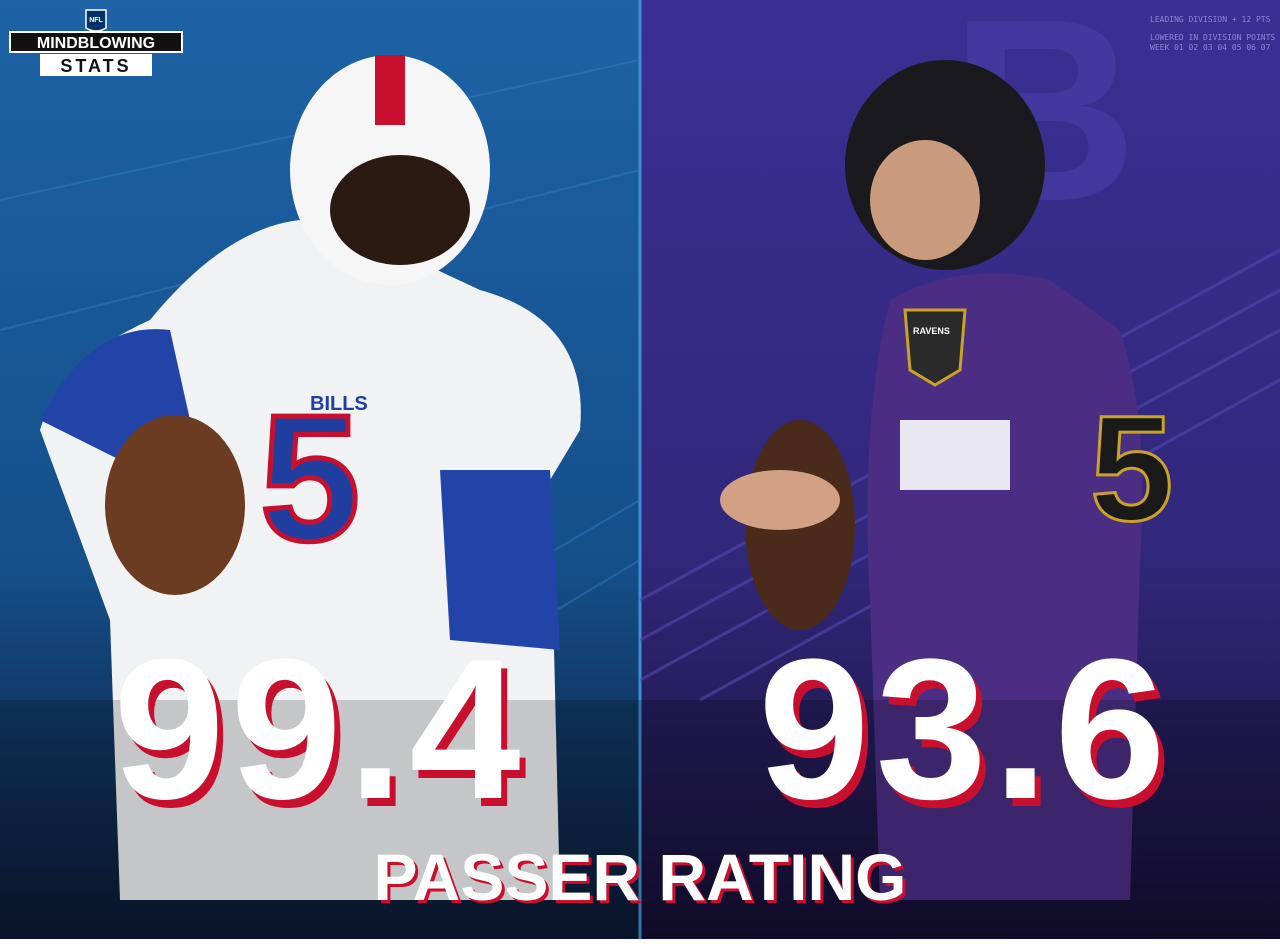 This screenshot has height=944, width=1280. I want to click on logo-line2: STATS, so click(95, 66).